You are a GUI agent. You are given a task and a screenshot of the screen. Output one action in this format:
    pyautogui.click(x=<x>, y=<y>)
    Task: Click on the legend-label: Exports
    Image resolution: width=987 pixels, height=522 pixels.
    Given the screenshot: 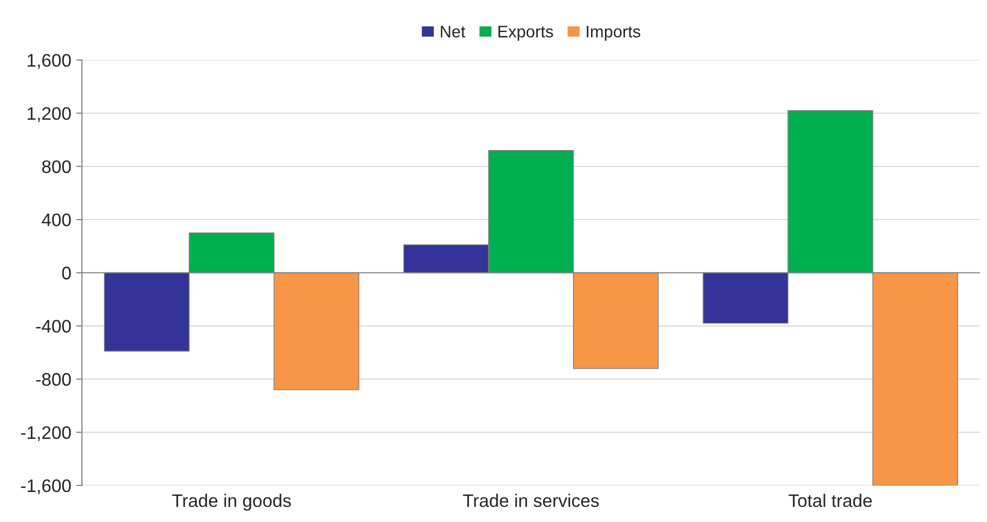 What is the action you would take?
    pyautogui.click(x=526, y=33)
    